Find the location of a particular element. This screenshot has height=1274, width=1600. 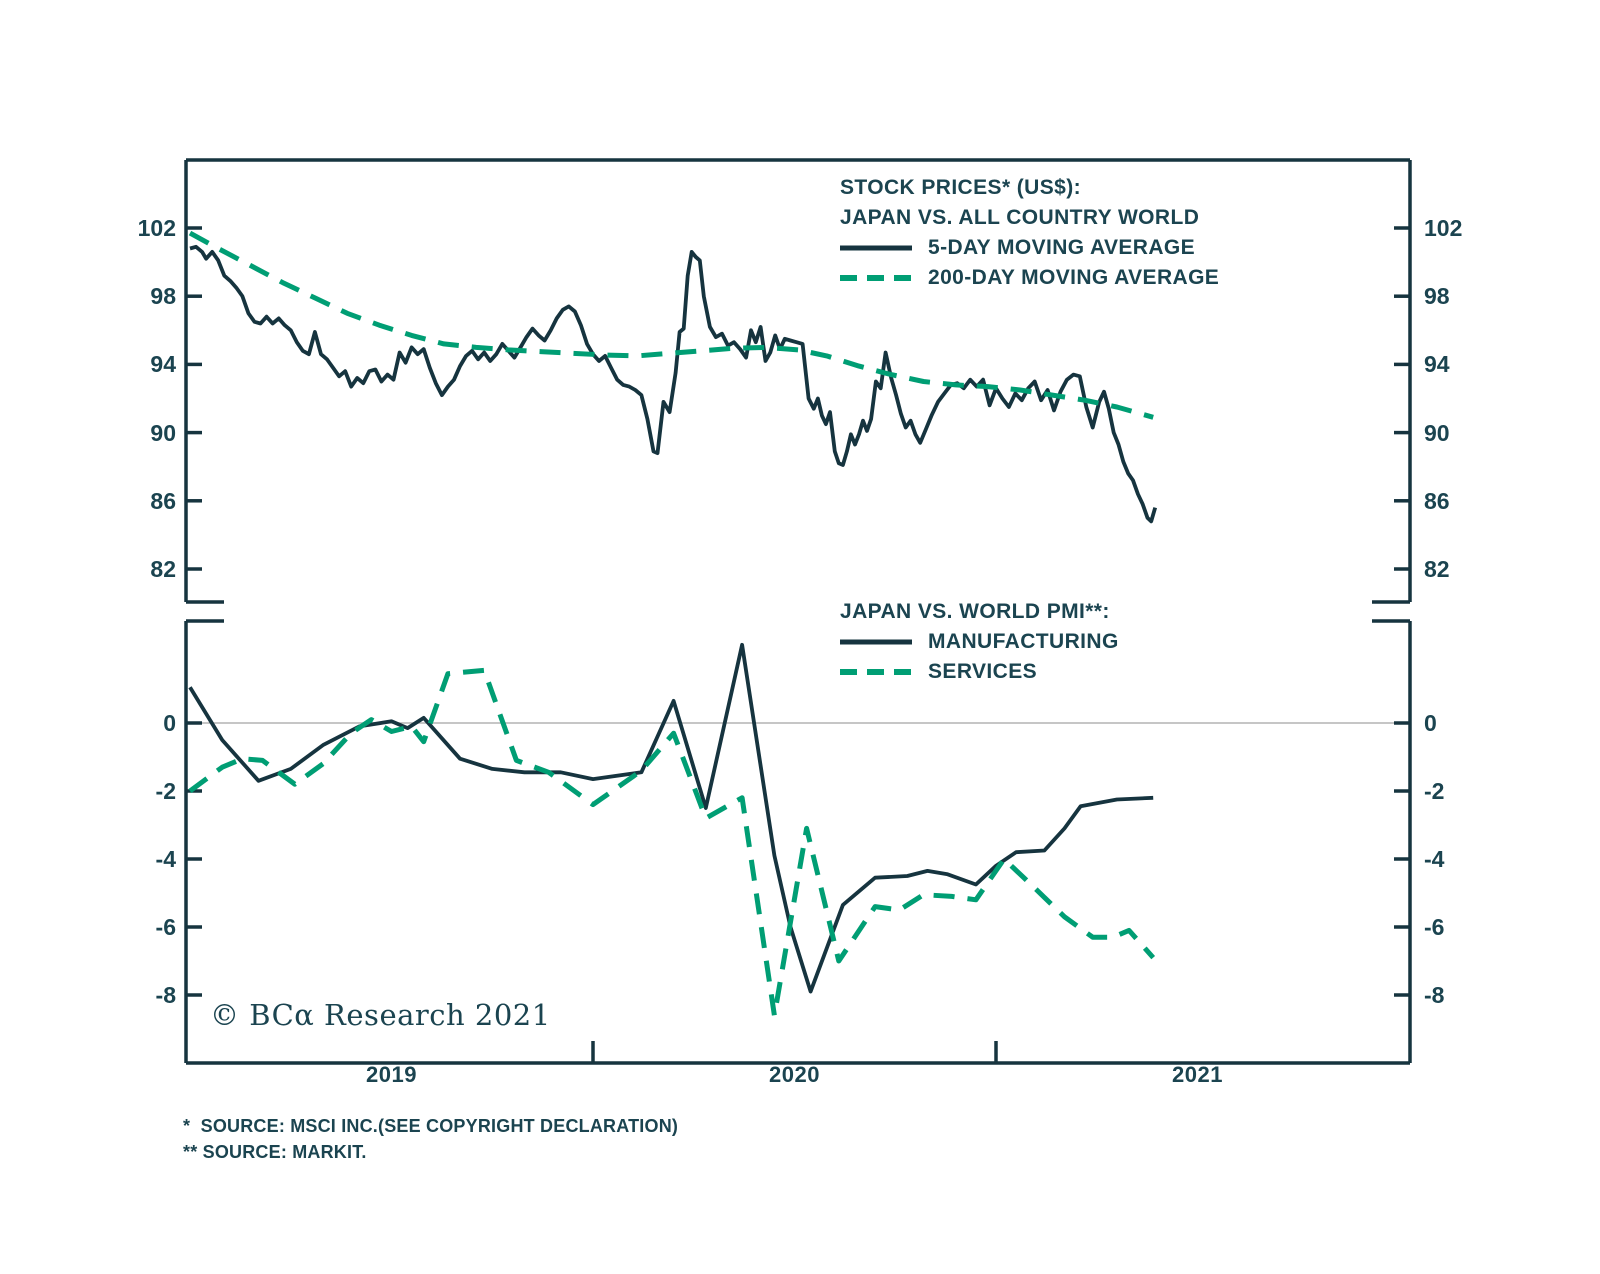

legend-entry-services: SERVICES is located at coordinates (978, 672).